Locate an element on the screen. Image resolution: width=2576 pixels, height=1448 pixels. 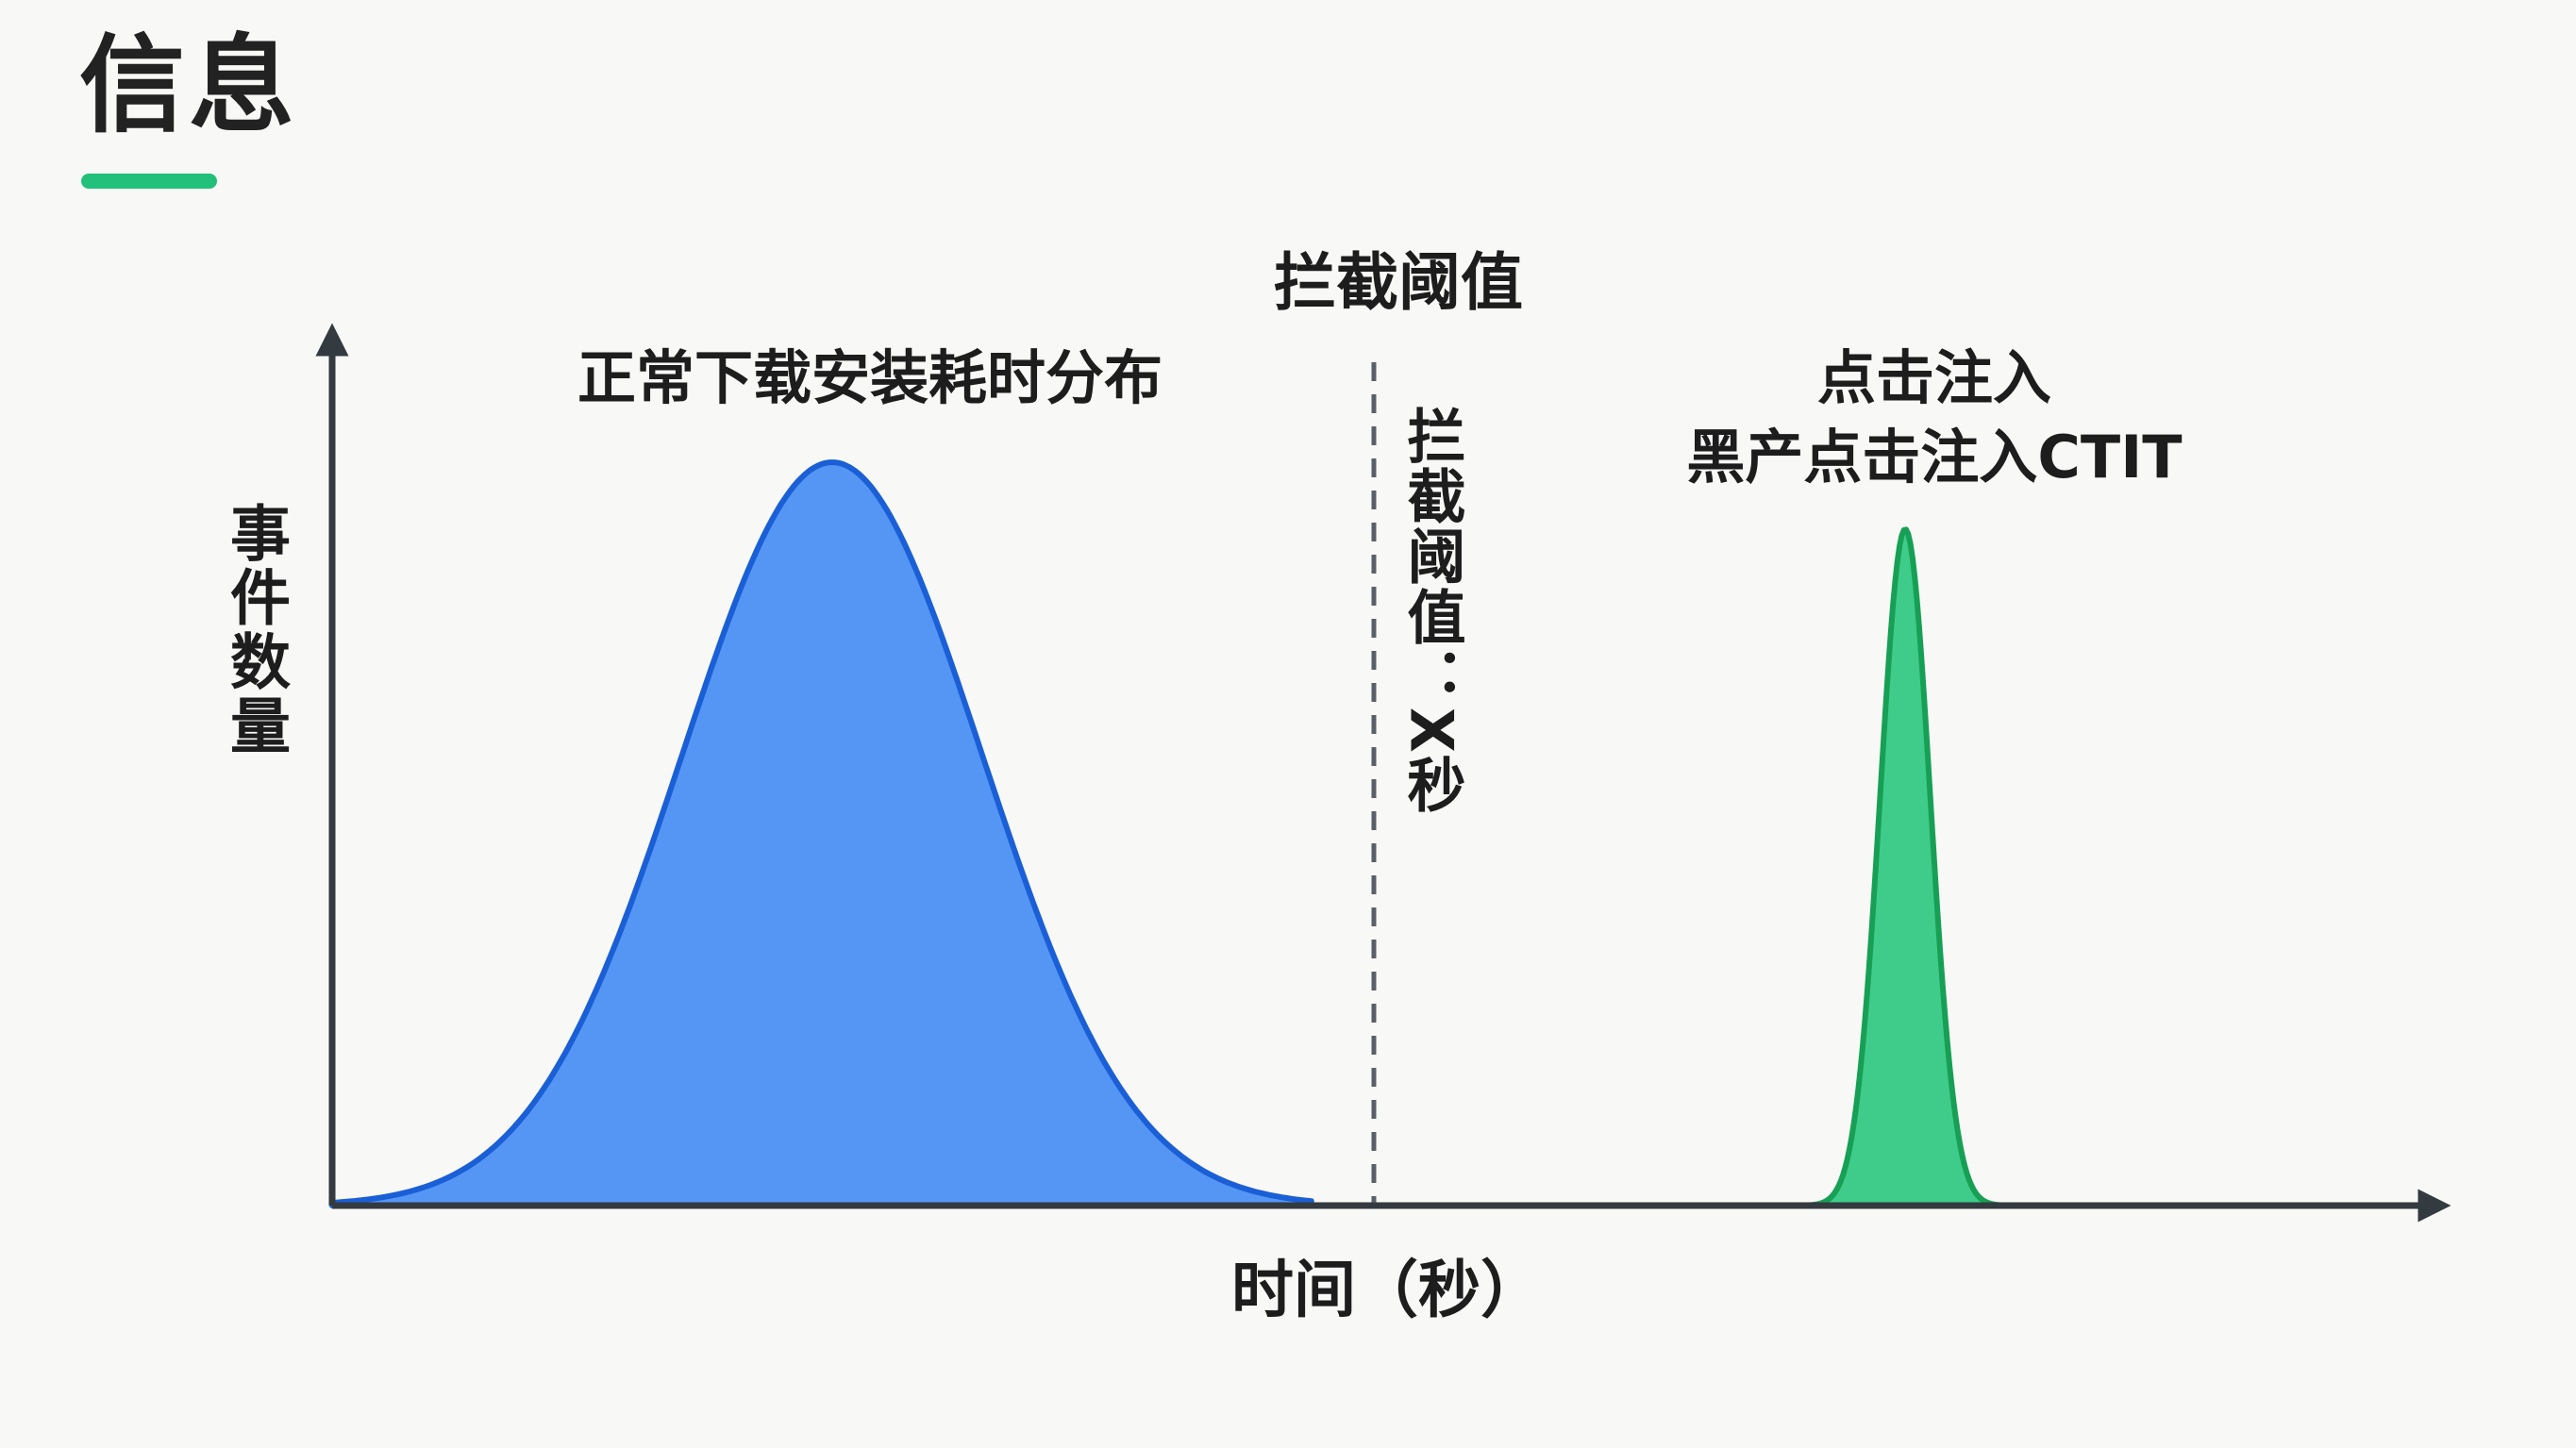
normal-series-label: 正常下载安装耗时分布 is located at coordinates (870, 377).